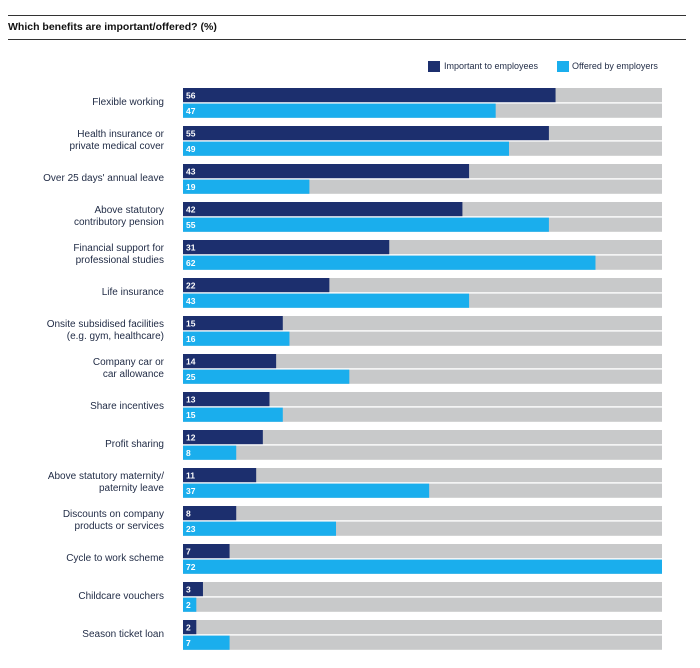 This screenshot has height=668, width=700. What do you see at coordinates (113, 515) in the screenshot?
I see `category-label-line: Discounts on company` at bounding box center [113, 515].